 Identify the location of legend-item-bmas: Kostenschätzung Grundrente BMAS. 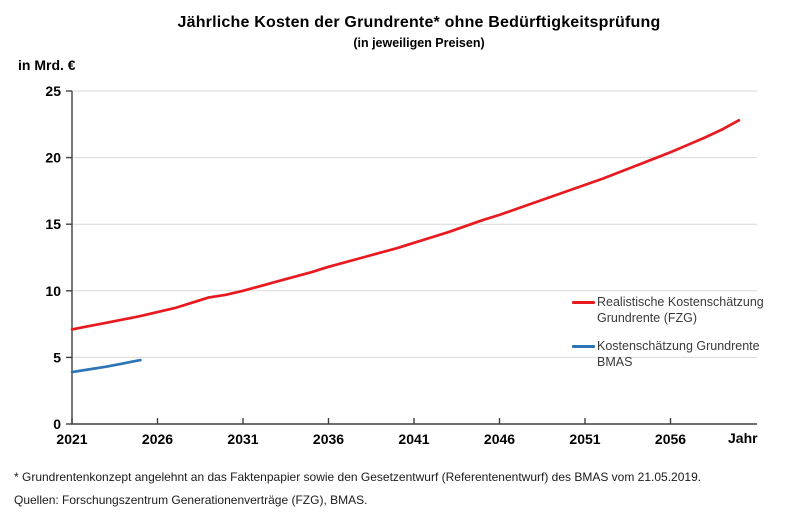
(685, 354).